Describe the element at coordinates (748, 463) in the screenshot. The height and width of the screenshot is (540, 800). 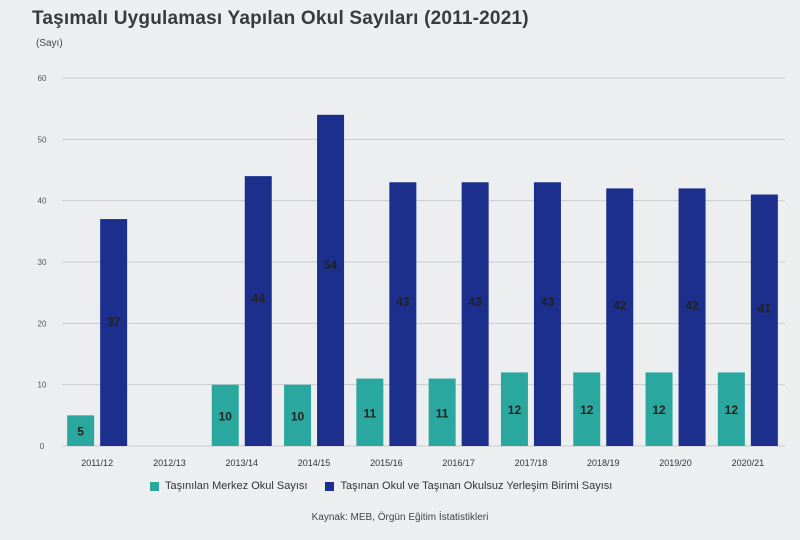
I see `x-tick-label-9: 2020/21` at that location.